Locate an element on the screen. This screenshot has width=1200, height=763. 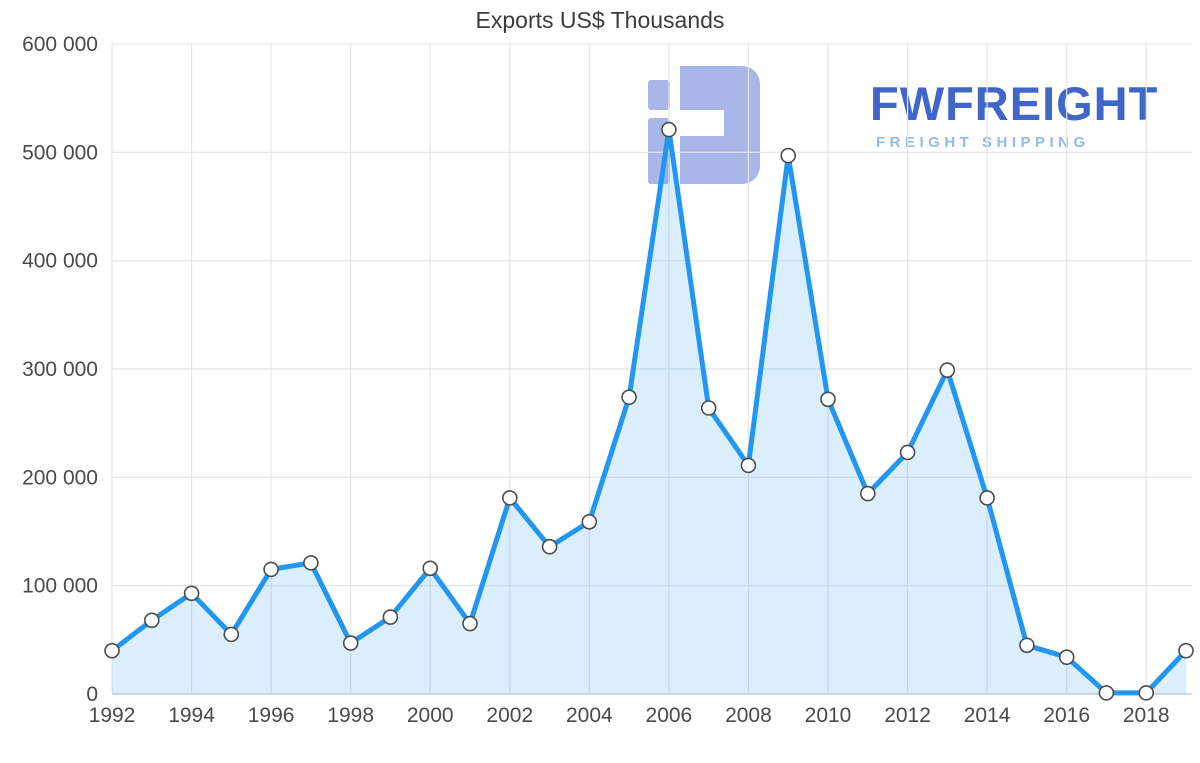
x-tick-label: 2018 is located at coordinates (1146, 715).